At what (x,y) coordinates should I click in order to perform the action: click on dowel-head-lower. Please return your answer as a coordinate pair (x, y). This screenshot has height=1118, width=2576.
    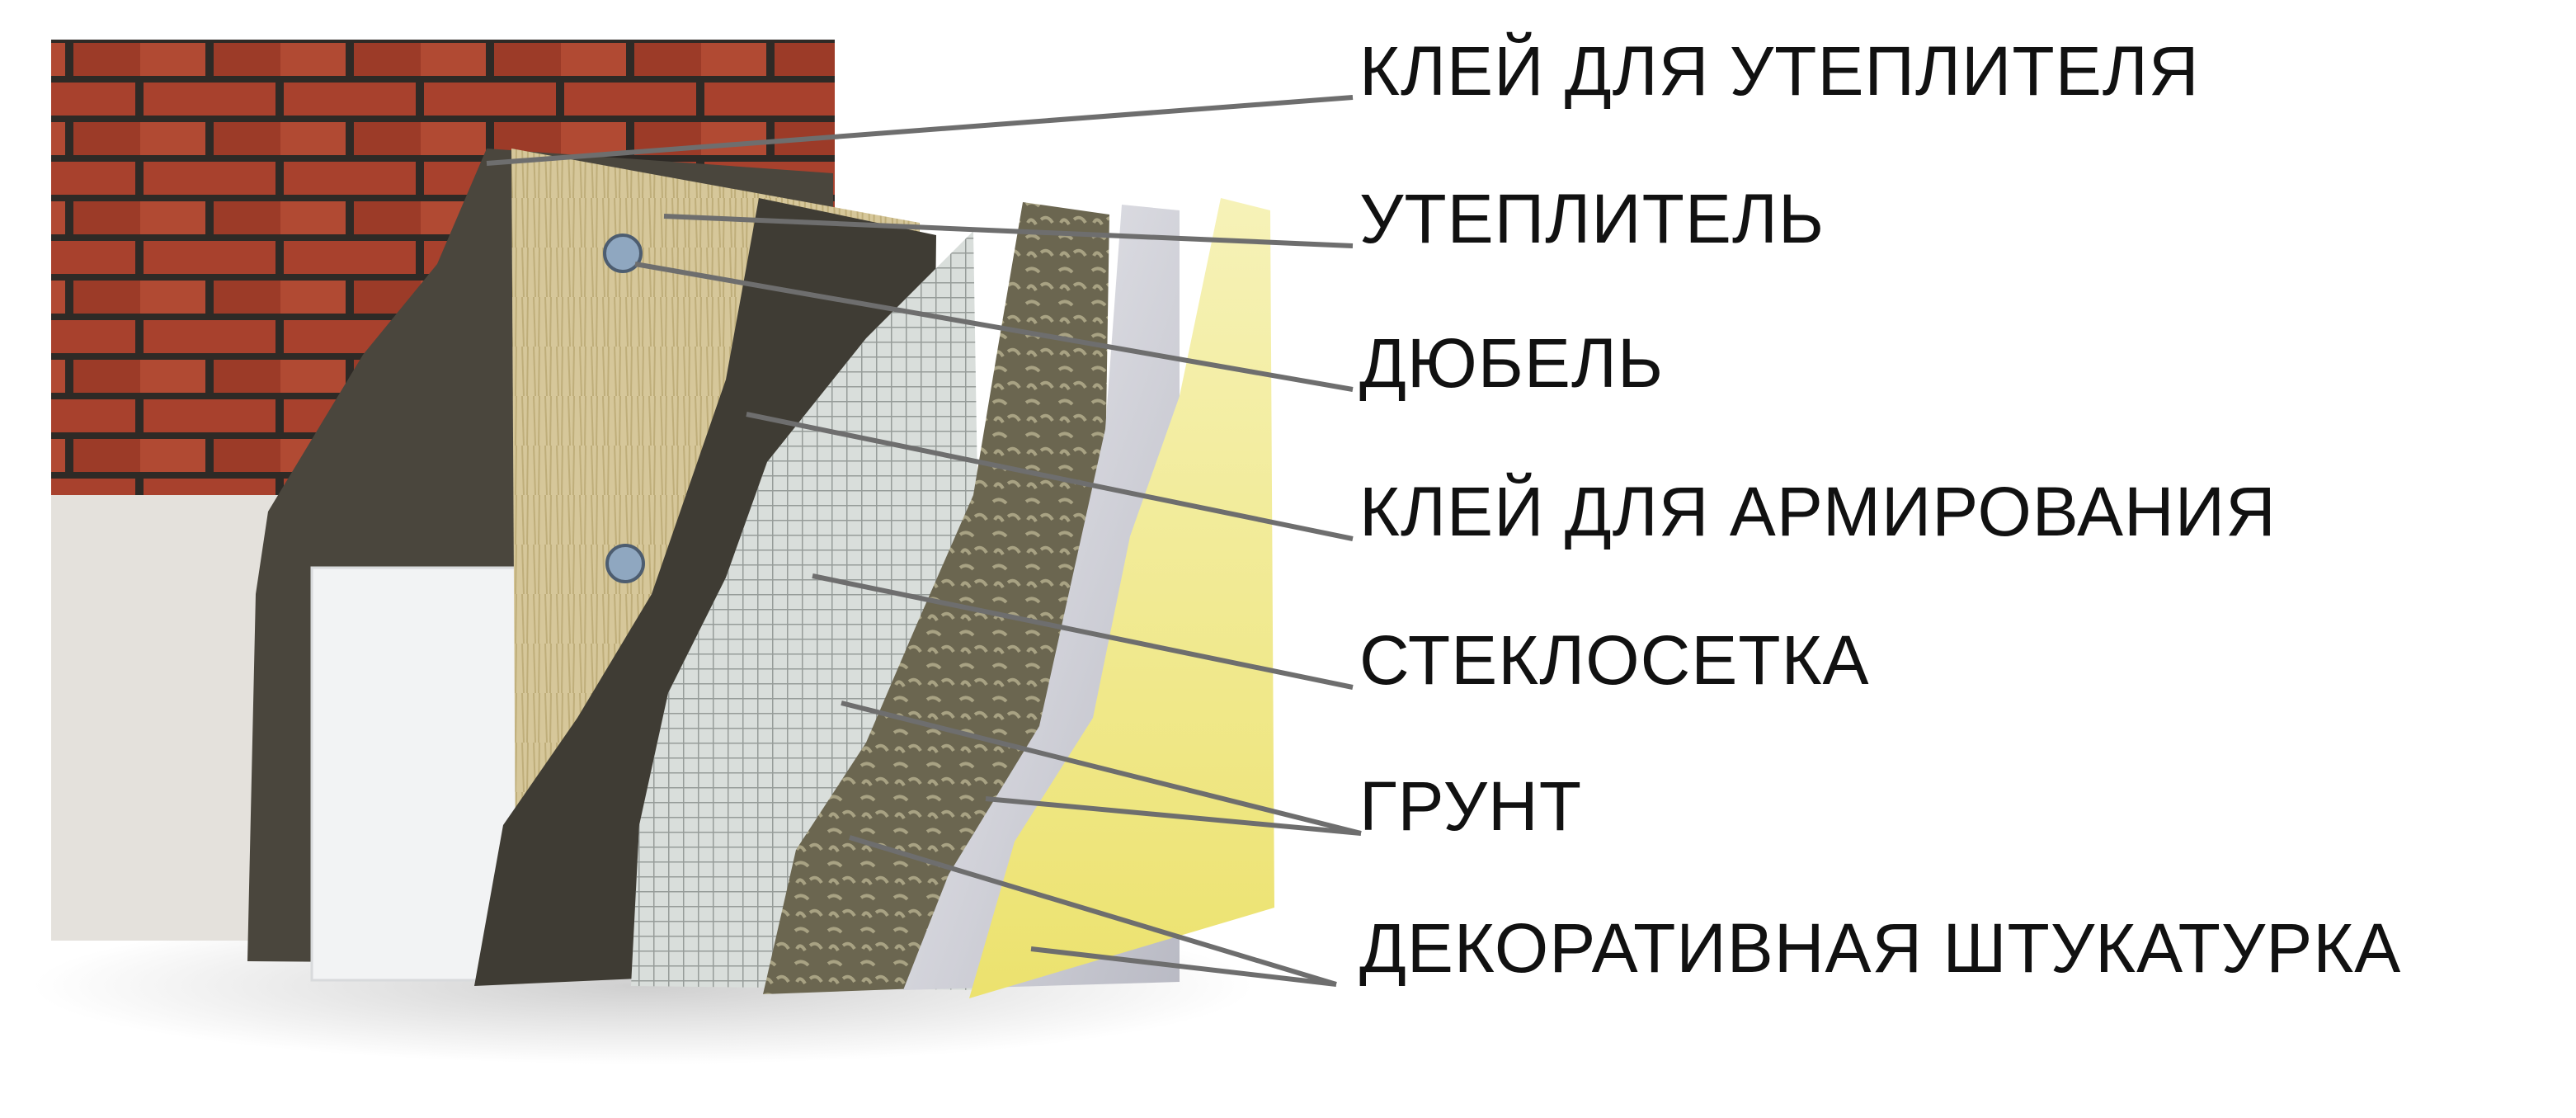
    Looking at the image, I should click on (625, 564).